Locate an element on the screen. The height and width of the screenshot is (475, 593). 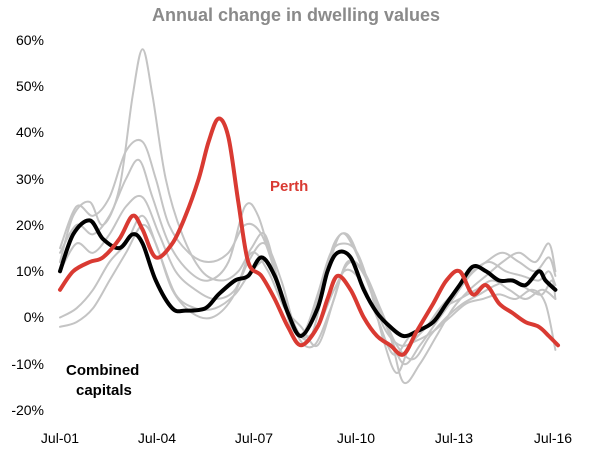
x-tick-label: Jul-16 is located at coordinates (553, 438).